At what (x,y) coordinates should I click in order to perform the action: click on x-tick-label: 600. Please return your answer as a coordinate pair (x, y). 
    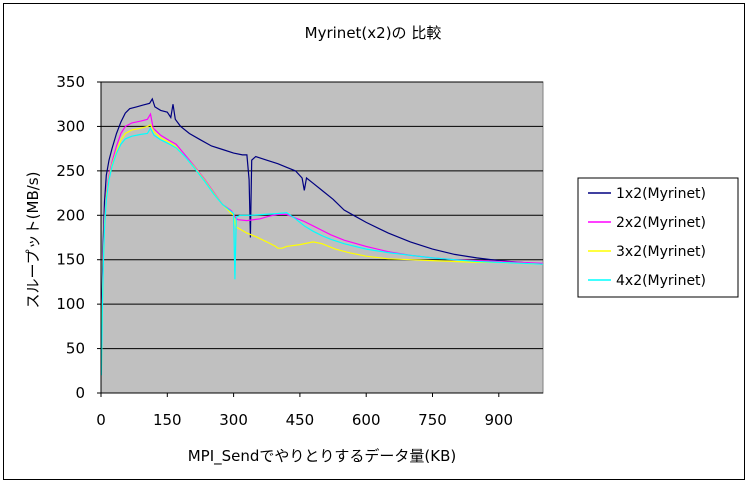
    Looking at the image, I should click on (366, 420).